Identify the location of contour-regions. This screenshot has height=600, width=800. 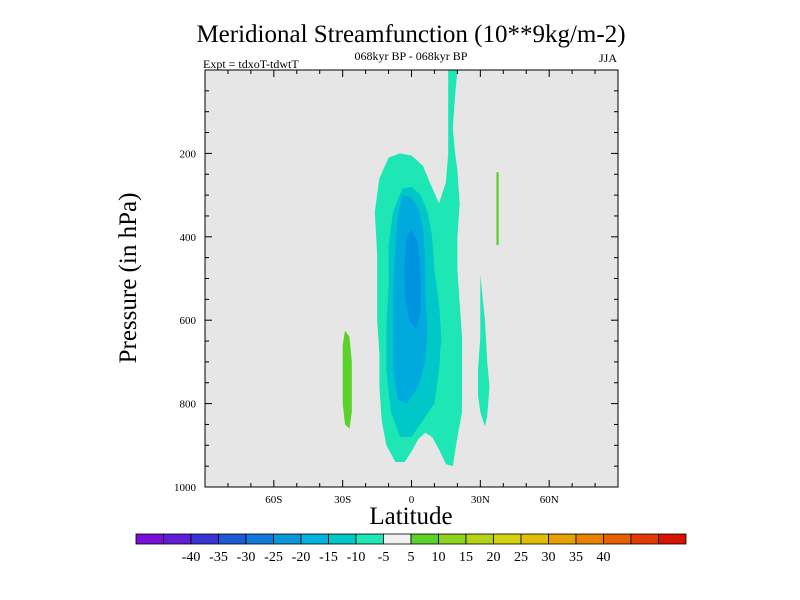
(420, 268).